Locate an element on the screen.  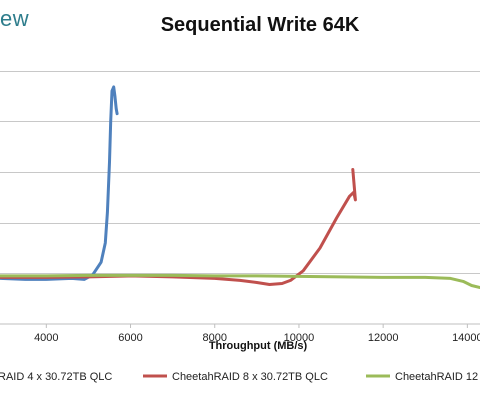
x-tick-label-8000: 8000 is located at coordinates (214, 338).